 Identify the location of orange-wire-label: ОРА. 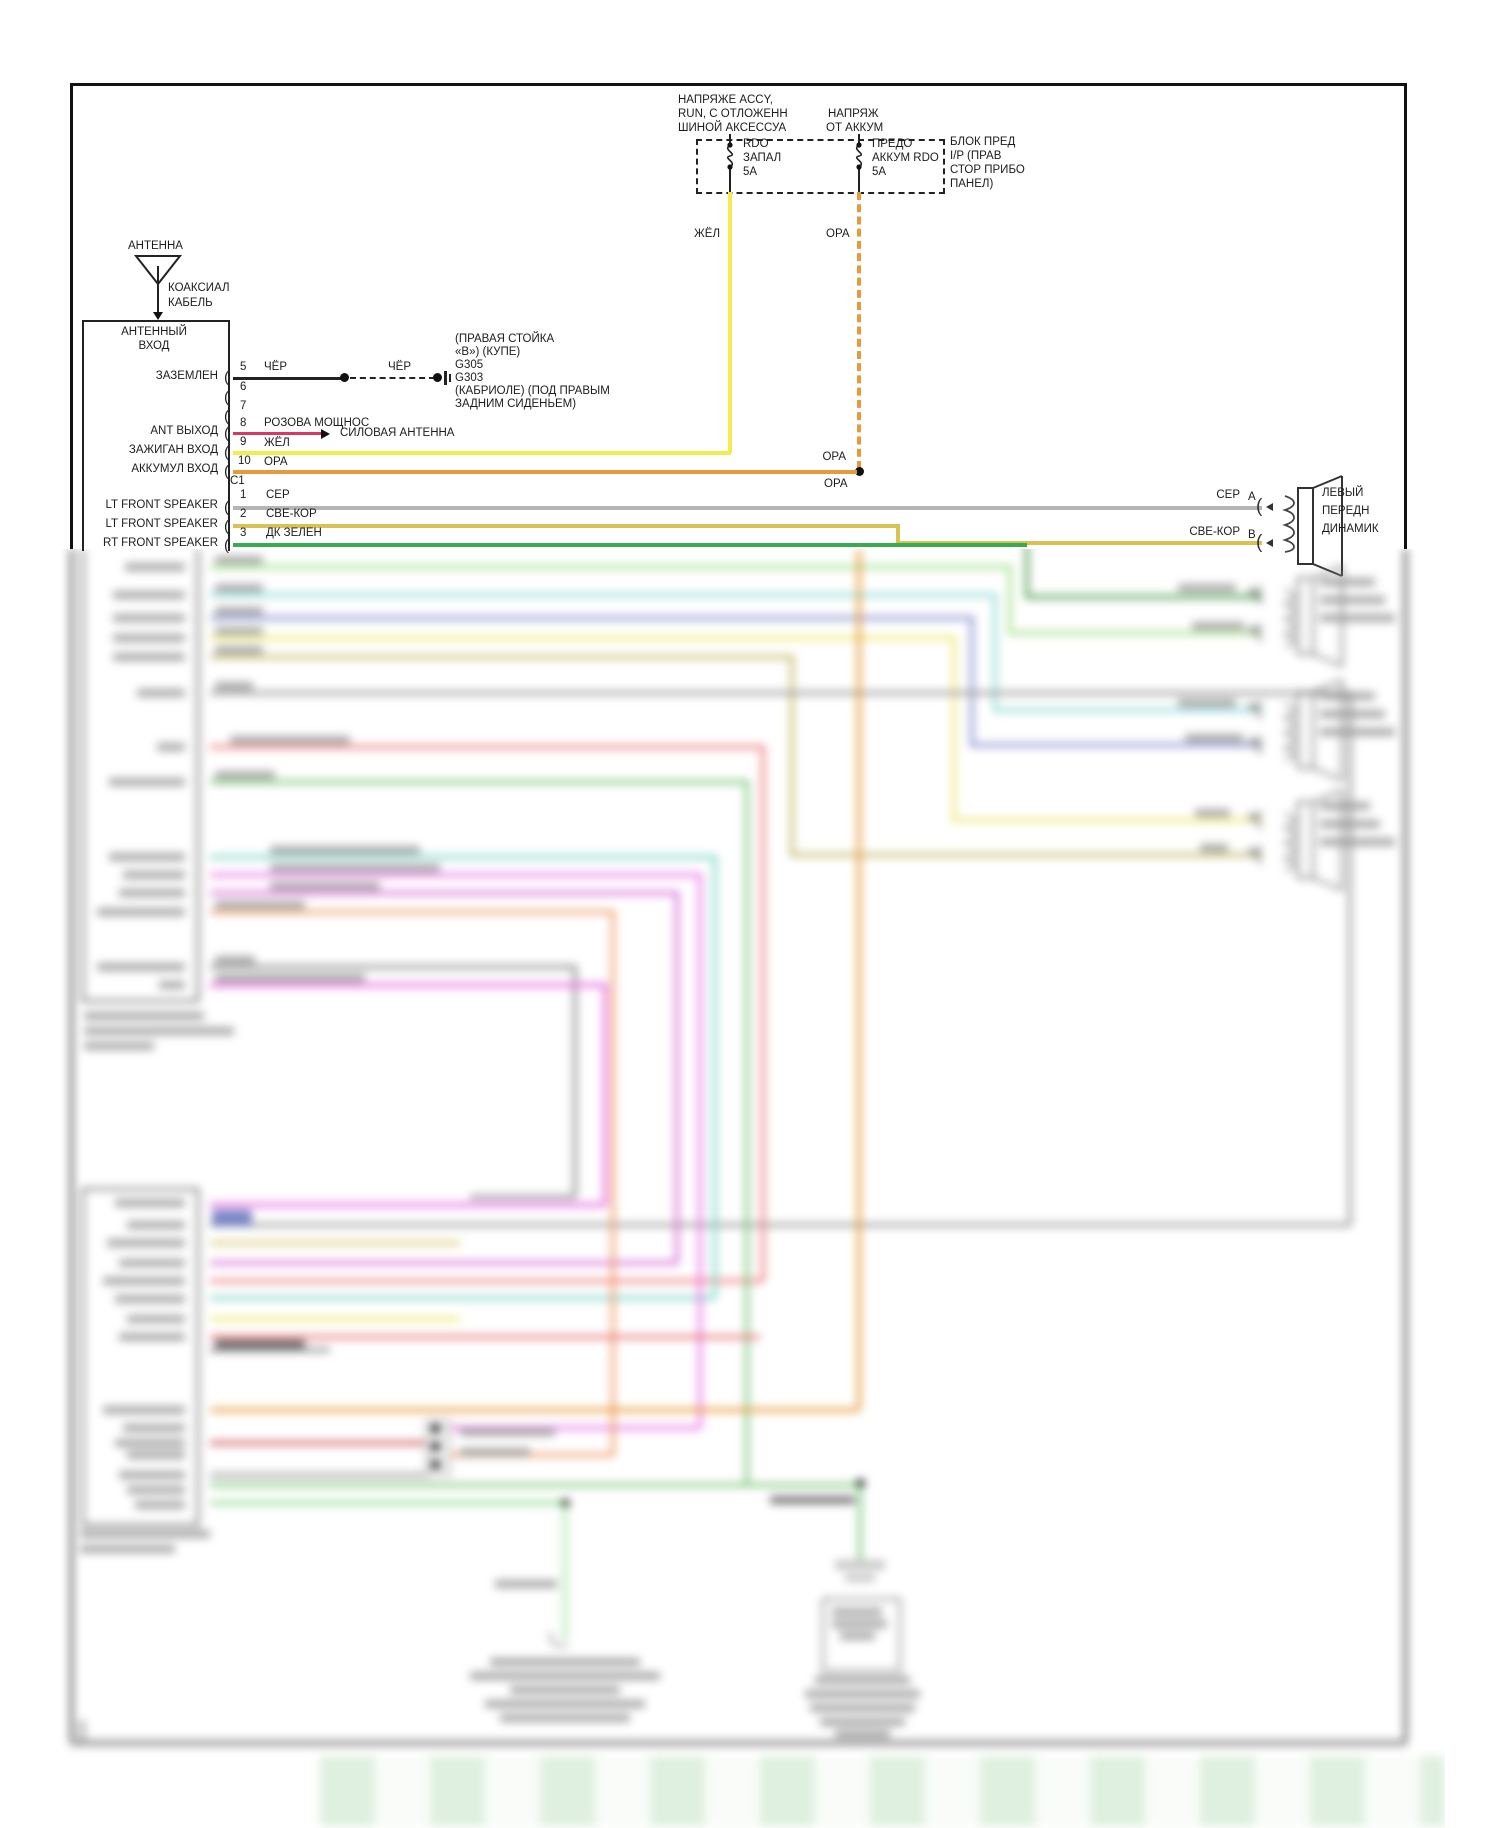
(838, 234).